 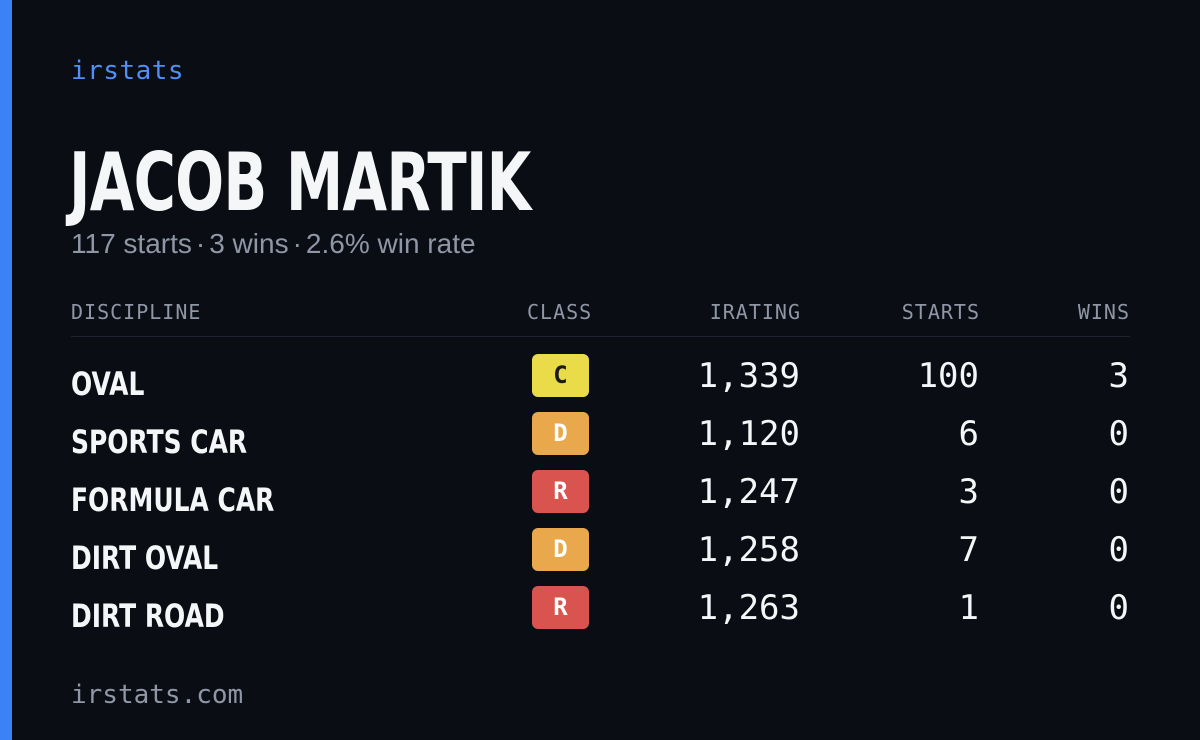 What do you see at coordinates (136, 312) in the screenshot?
I see `column-header-discipline: DISCIPLINE` at bounding box center [136, 312].